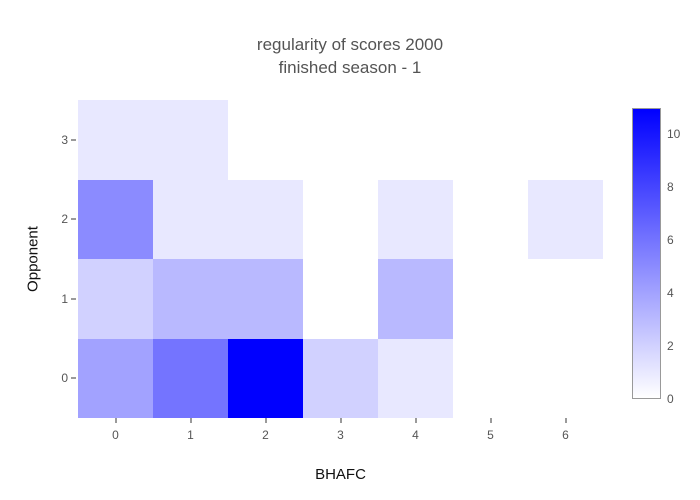  Describe the element at coordinates (115, 219) in the screenshot. I see `heatmap-cell-x0-y2` at that location.